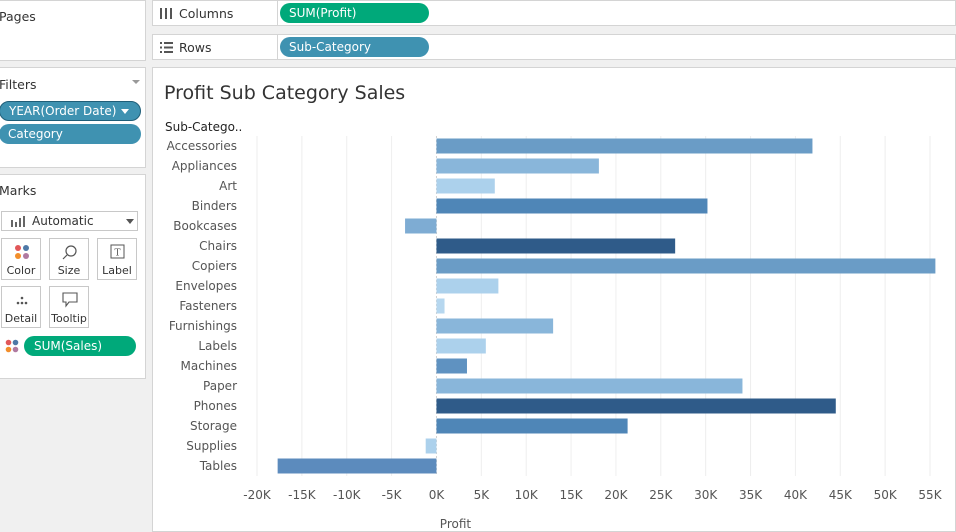  Describe the element at coordinates (554, 13) in the screenshot. I see `columns-shelf: Columns SUM(Profit)` at that location.